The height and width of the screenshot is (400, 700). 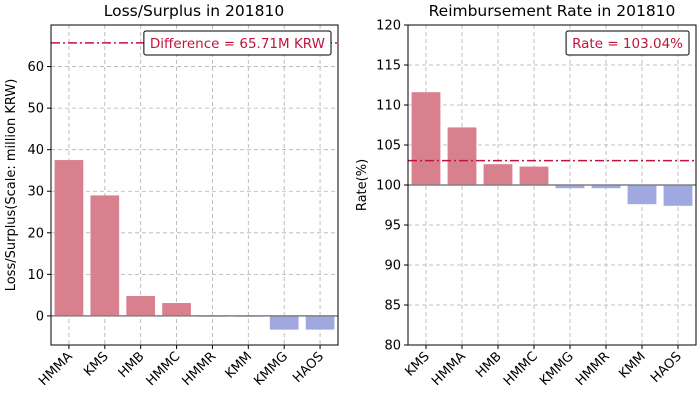 What do you see at coordinates (392, 226) in the screenshot?
I see `chart-right-ytick-label: 95` at bounding box center [392, 226].